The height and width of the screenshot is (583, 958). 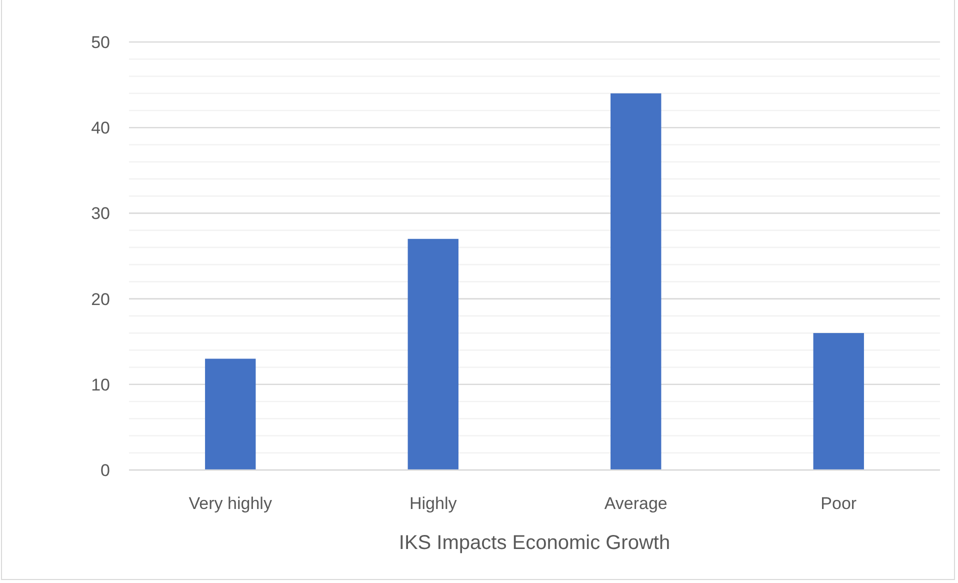 I want to click on y-tick-label: 40, so click(x=100, y=128).